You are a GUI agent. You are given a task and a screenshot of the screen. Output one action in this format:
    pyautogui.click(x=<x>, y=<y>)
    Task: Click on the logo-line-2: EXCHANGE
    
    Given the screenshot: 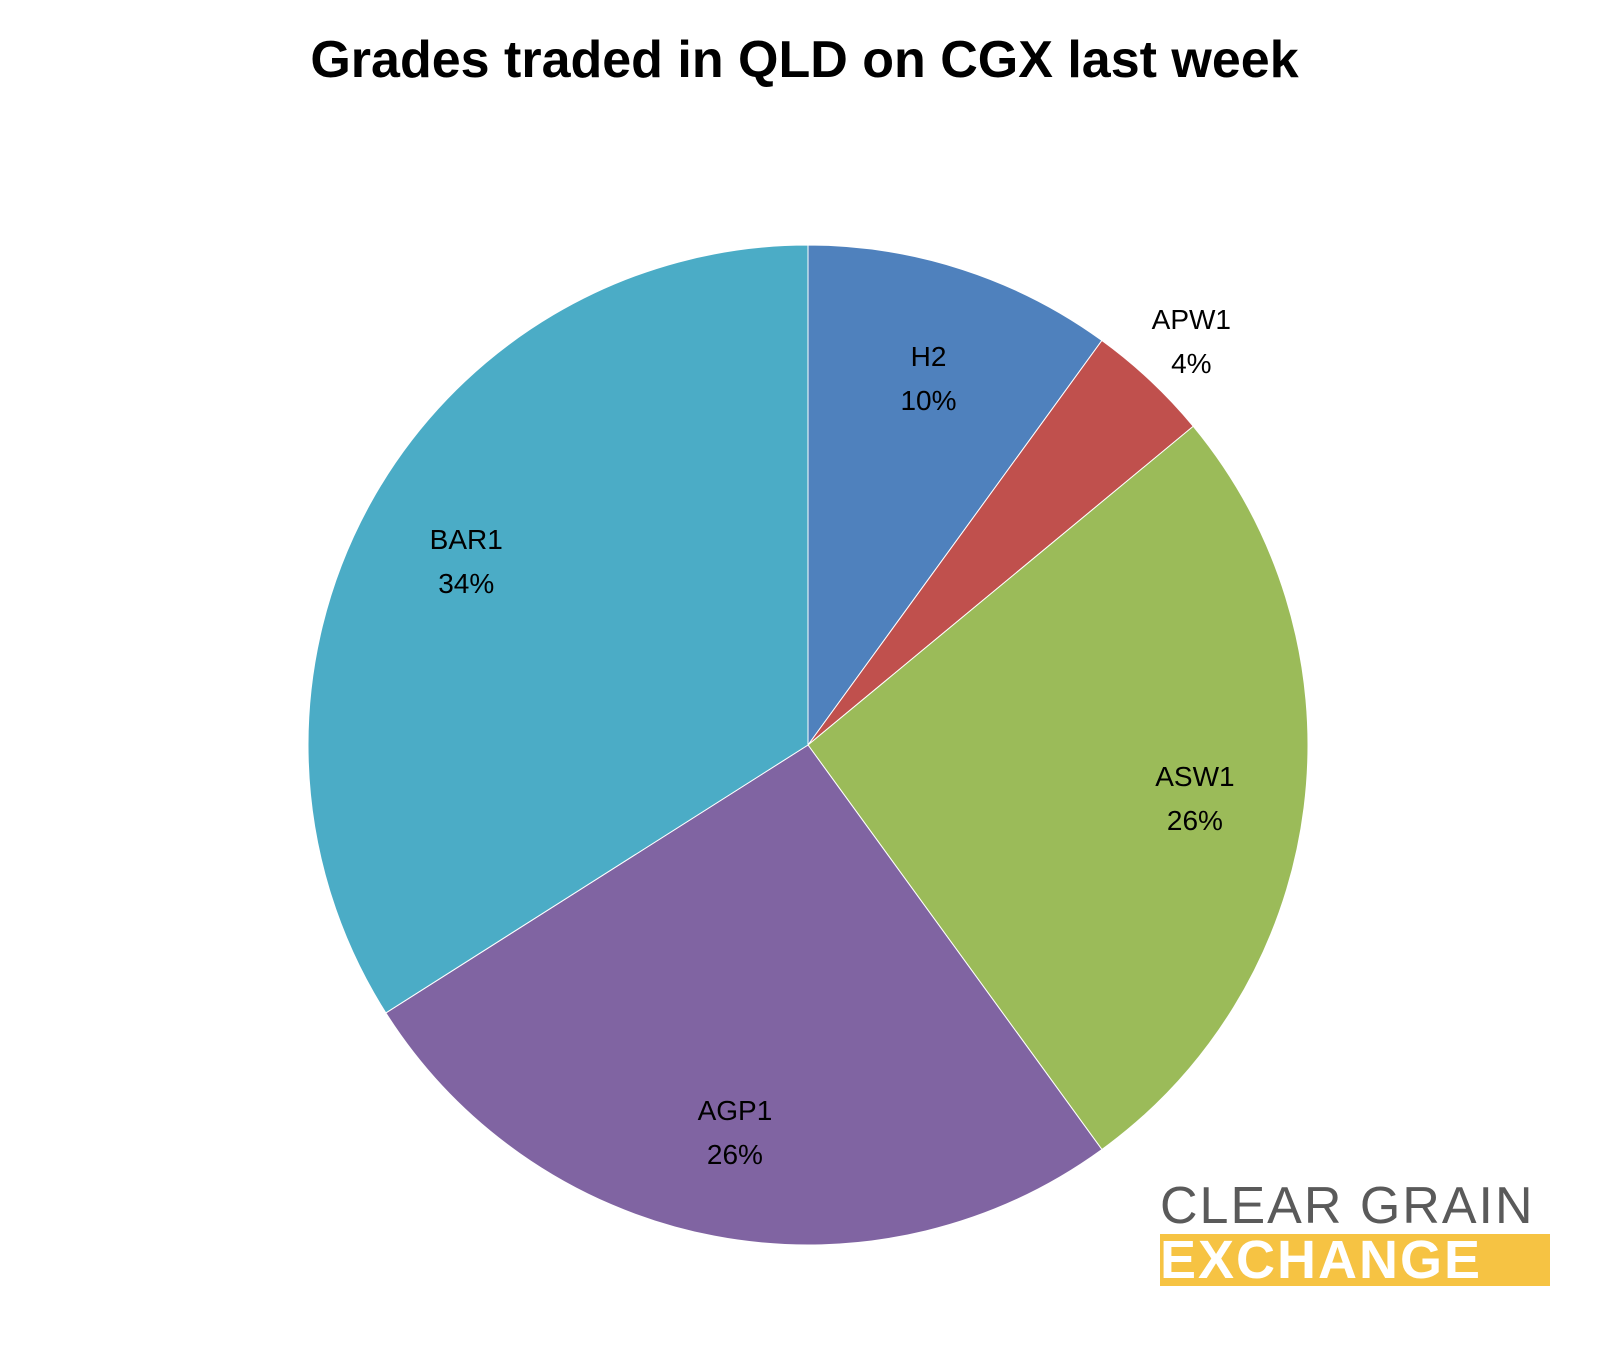 What is the action you would take?
    pyautogui.click(x=1355, y=1260)
    